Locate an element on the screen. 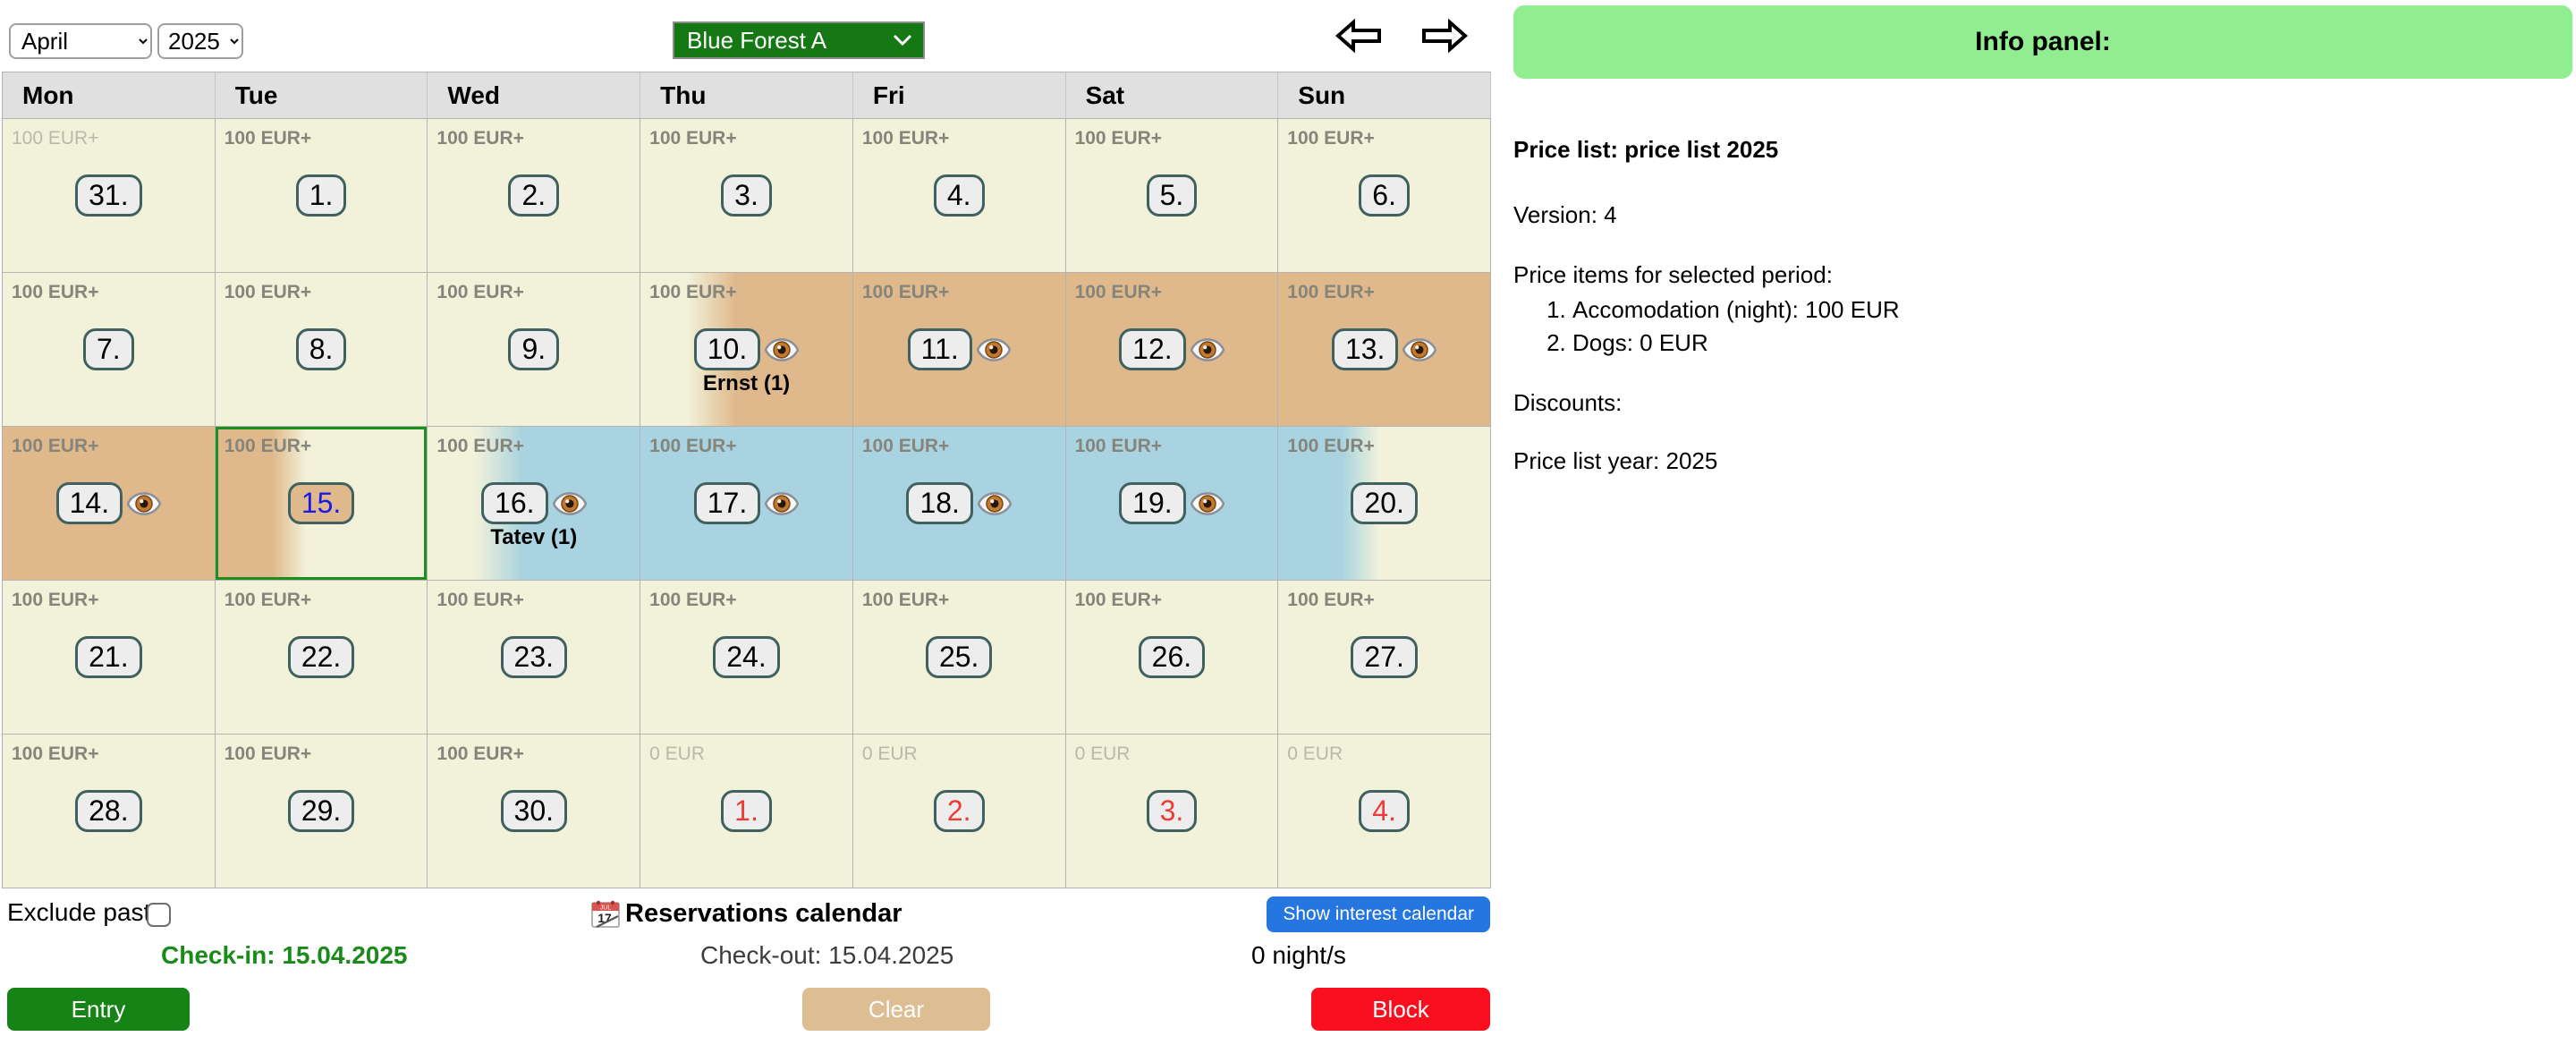 This screenshot has height=1045, width=2576. year-select: 2025 is located at coordinates (200, 41).